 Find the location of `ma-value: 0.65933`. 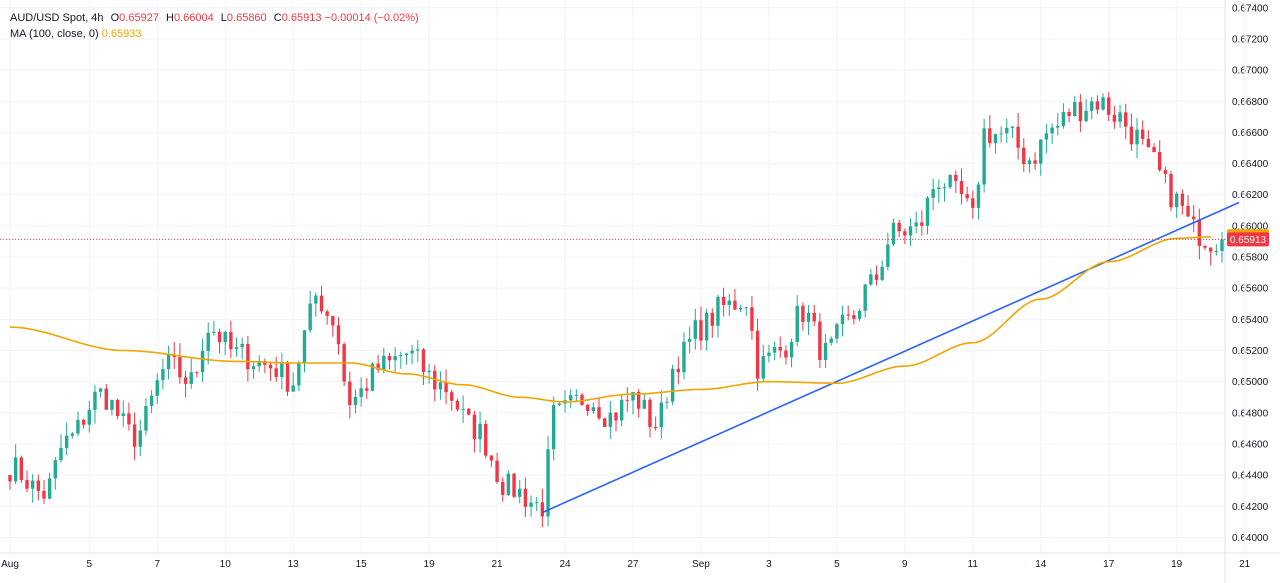

ma-value: 0.65933 is located at coordinates (121, 34).